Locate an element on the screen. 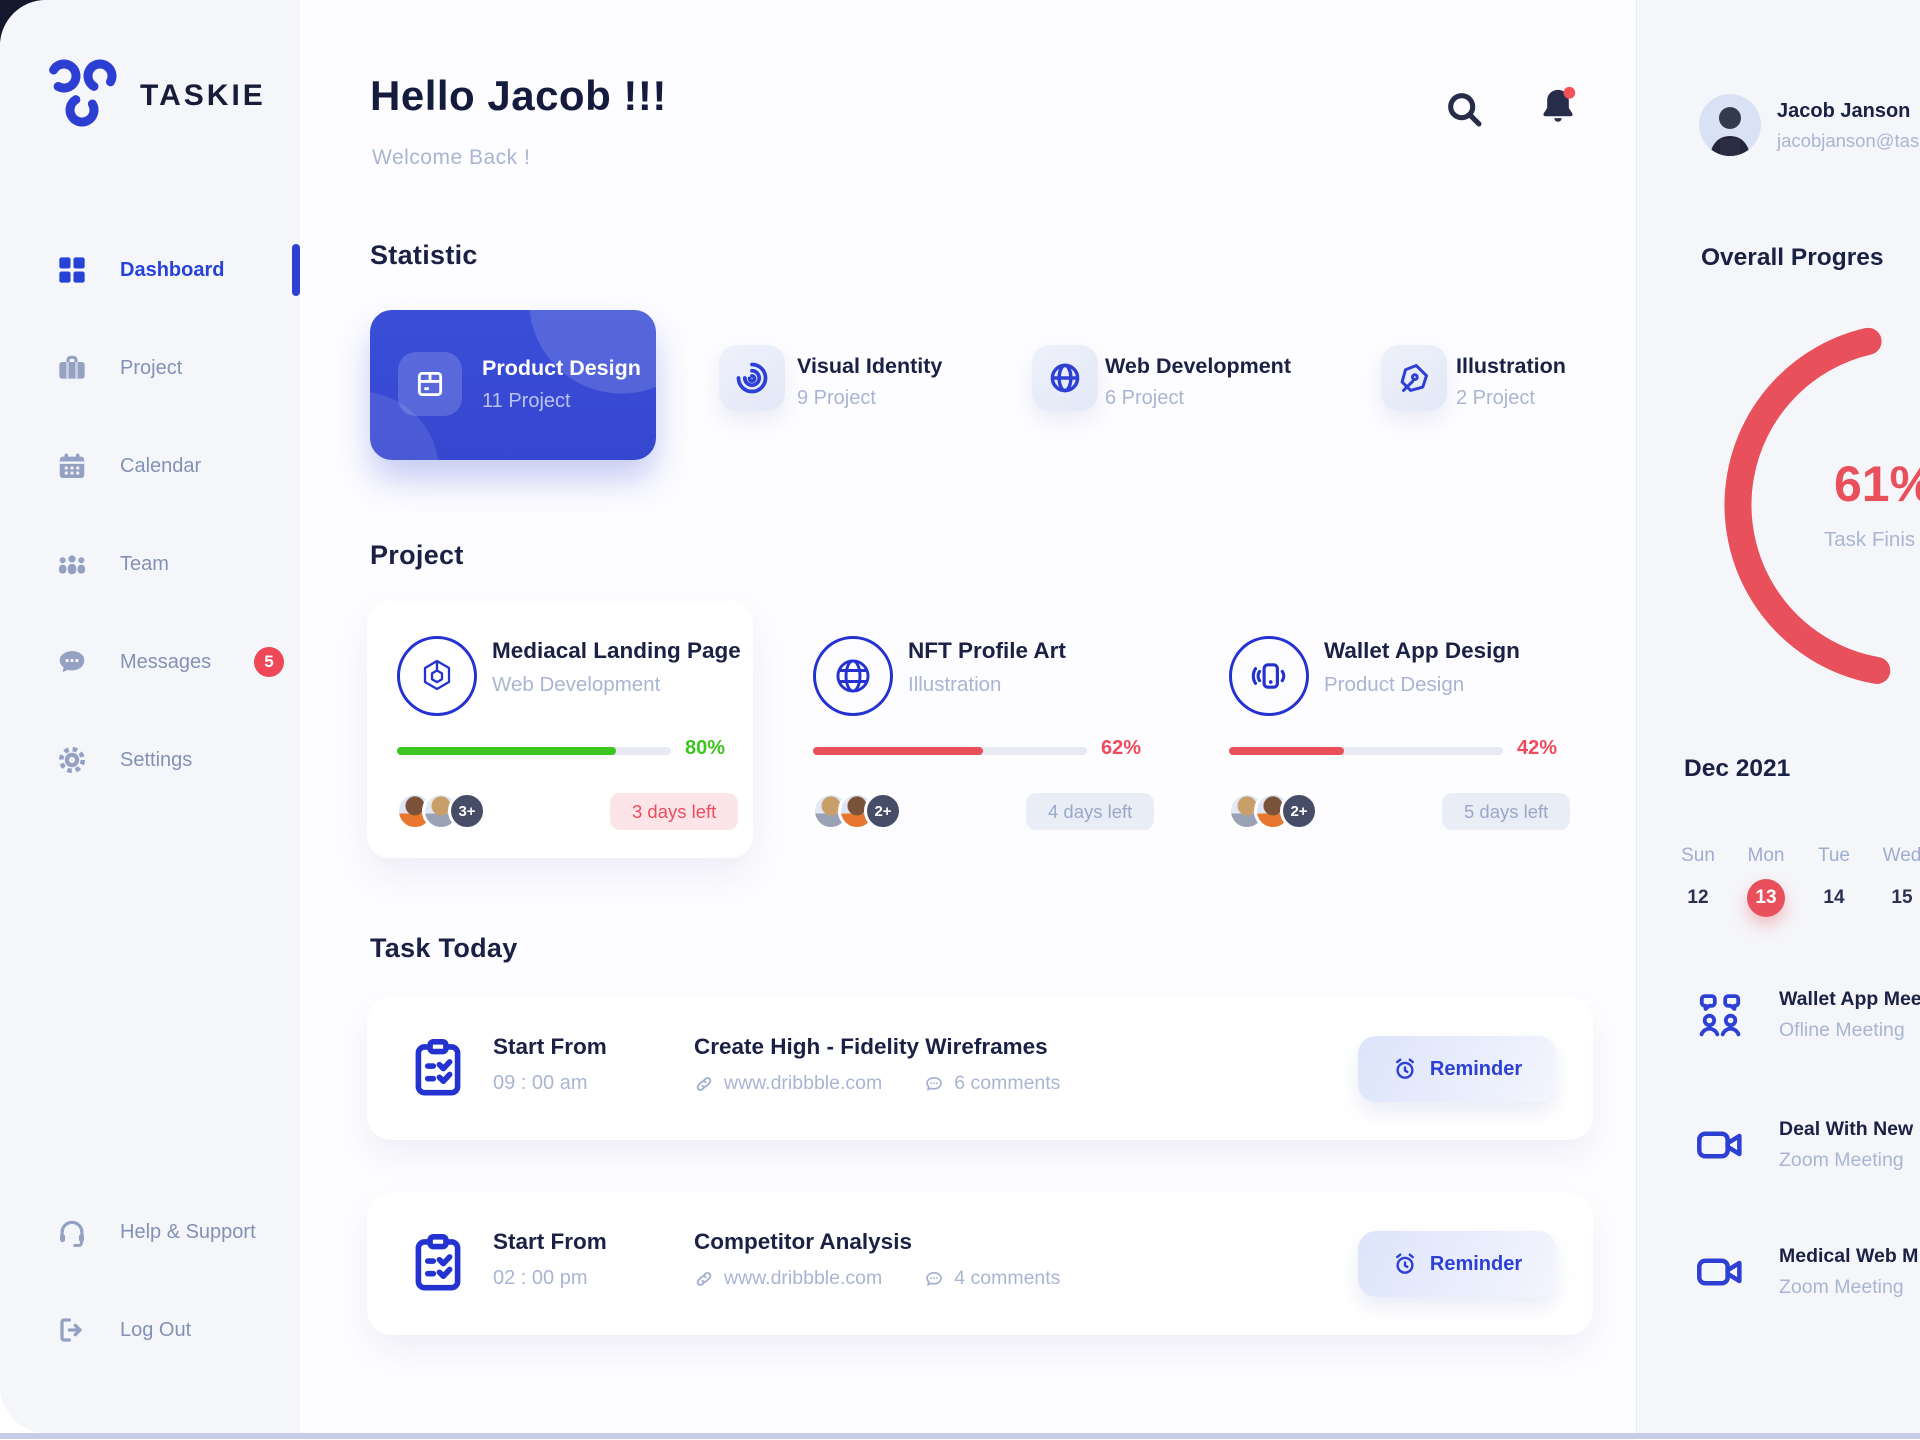 This screenshot has height=1440, width=1920. alarm-clock-icon is located at coordinates (1404, 1068).